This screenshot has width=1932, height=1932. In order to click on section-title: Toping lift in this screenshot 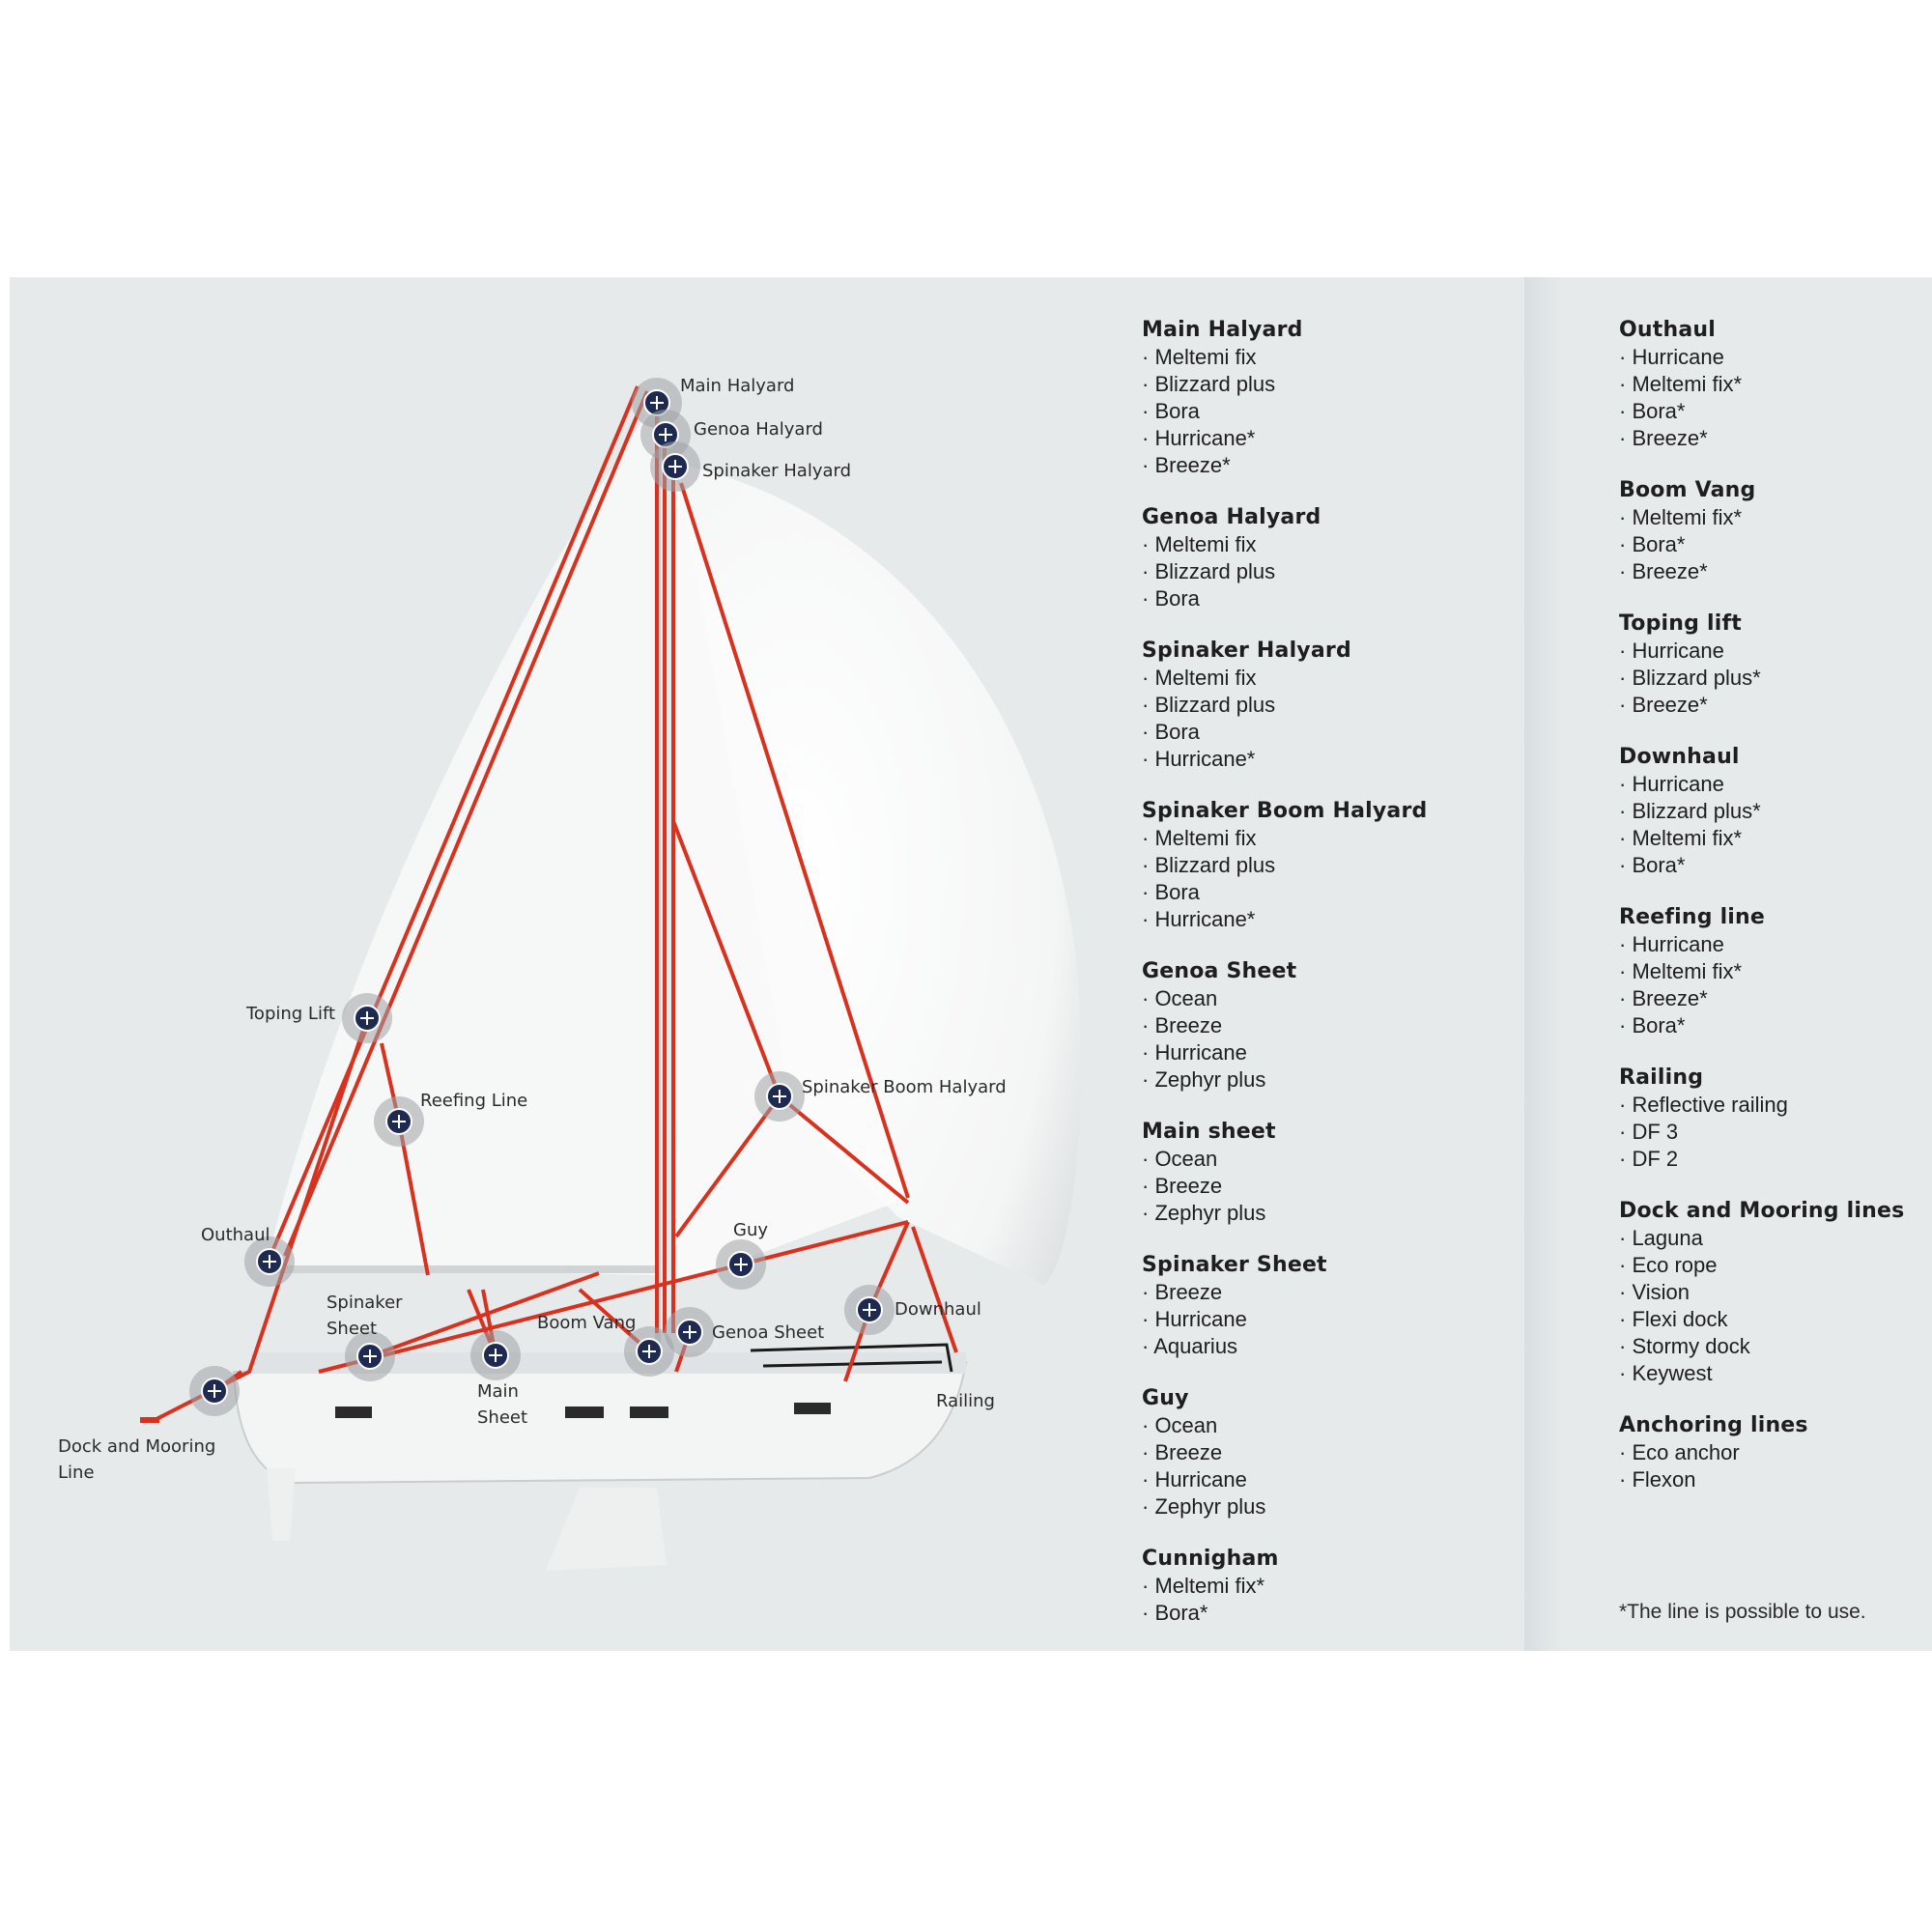, I will do `click(1680, 623)`.